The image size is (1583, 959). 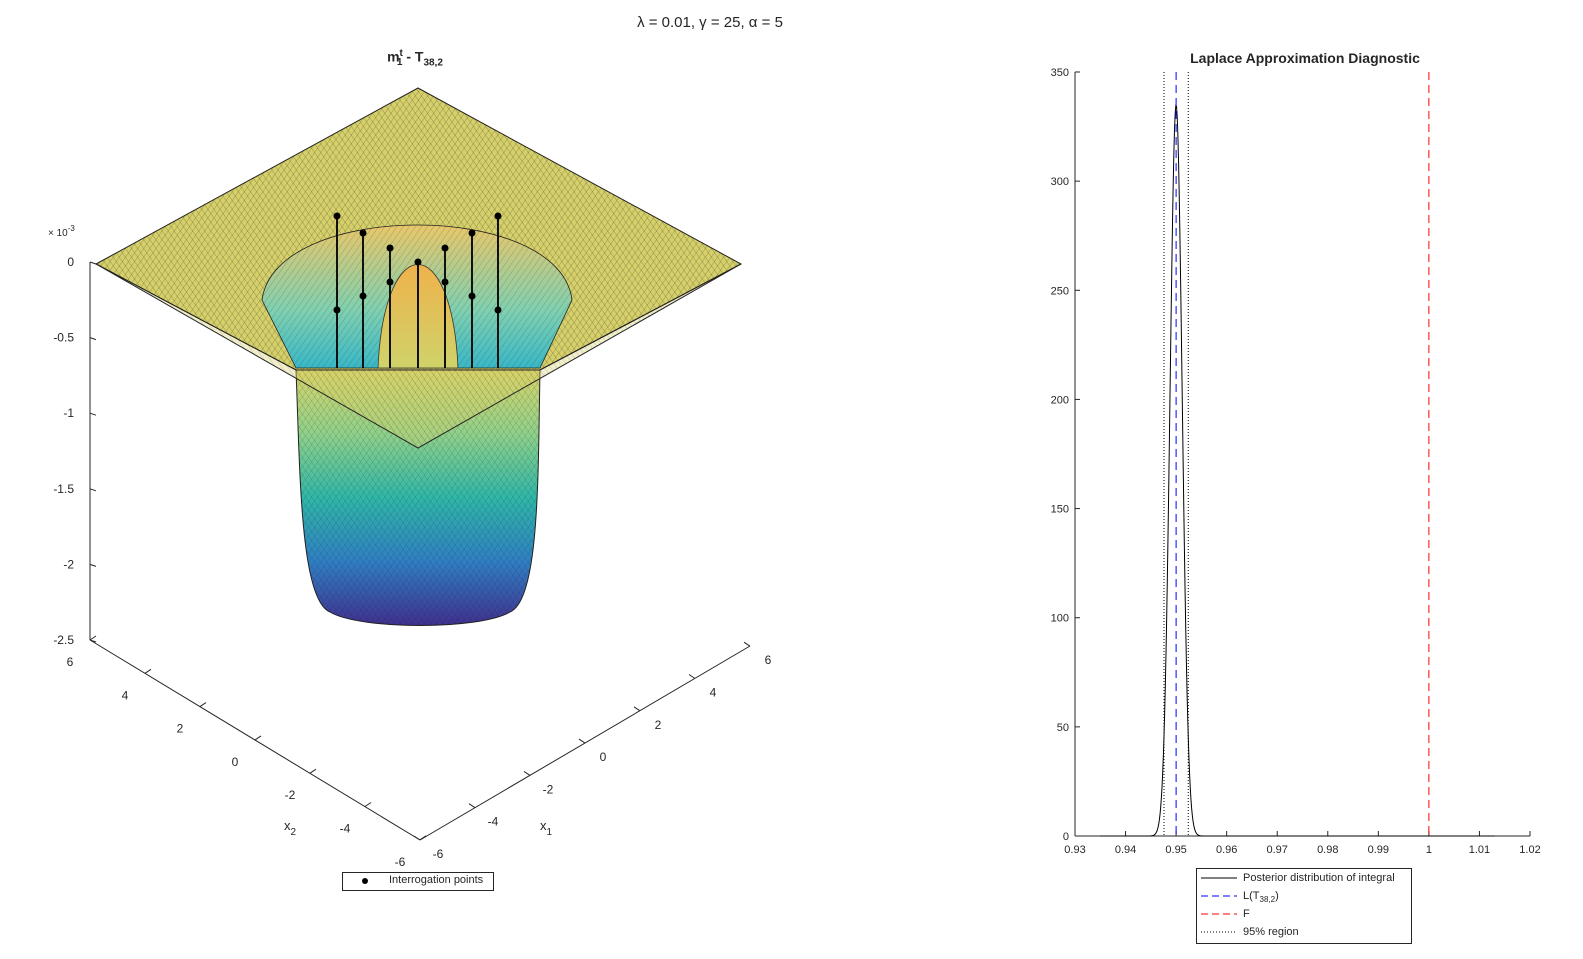 I want to click on title-sub: 1, so click(x=399, y=63).